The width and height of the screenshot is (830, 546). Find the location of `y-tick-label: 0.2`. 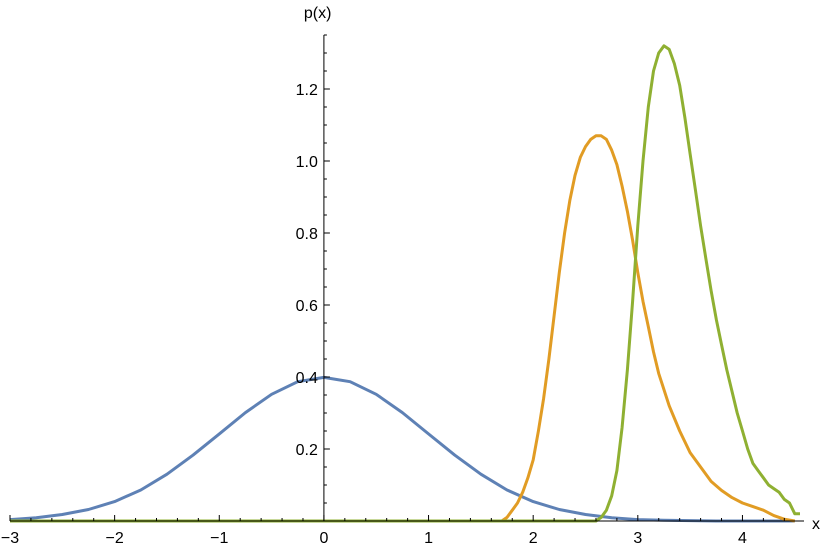

y-tick-label: 0.2 is located at coordinates (307, 450).